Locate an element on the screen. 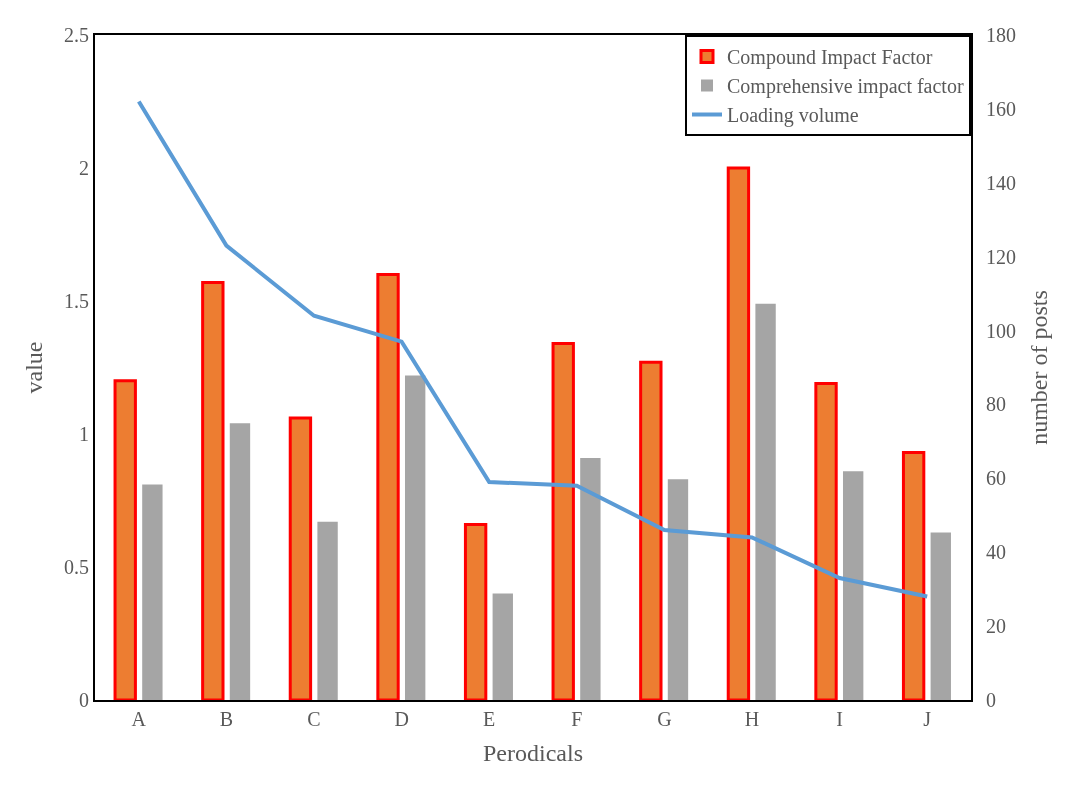 This screenshot has height=805, width=1066. y2-tick-label: 120 is located at coordinates (1001, 256).